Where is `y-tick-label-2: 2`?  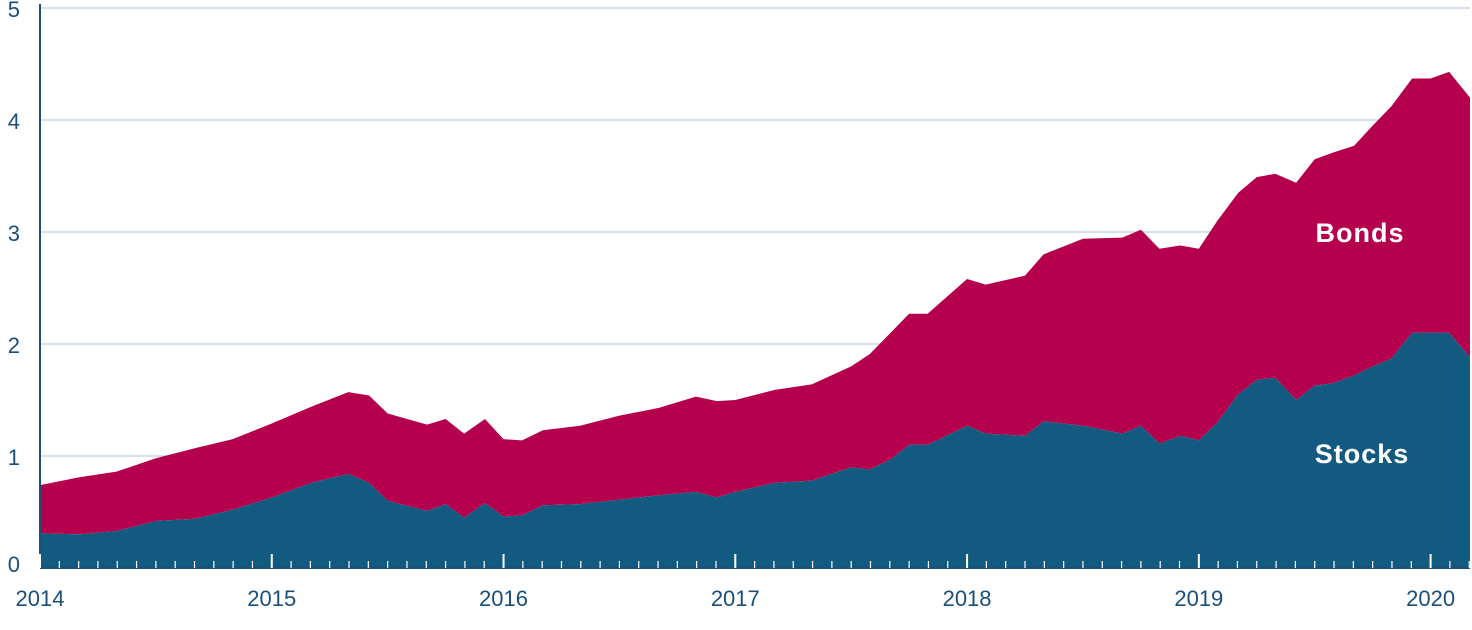 y-tick-label-2: 2 is located at coordinates (14, 345).